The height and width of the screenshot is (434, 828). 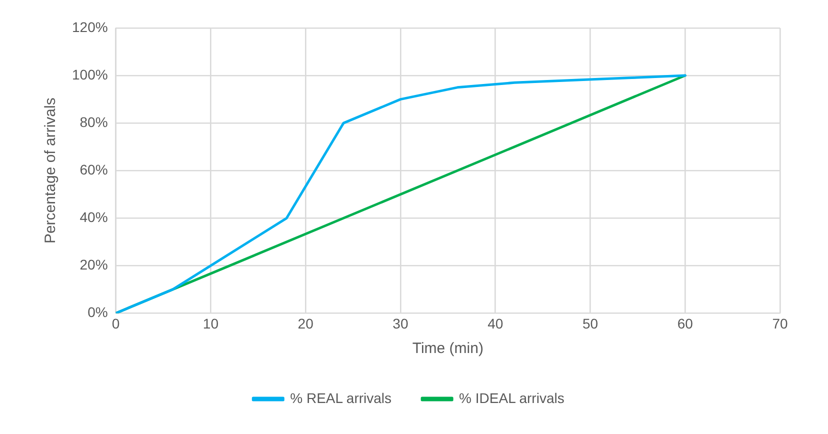 What do you see at coordinates (400, 323) in the screenshot?
I see `x-tick-label: 30` at bounding box center [400, 323].